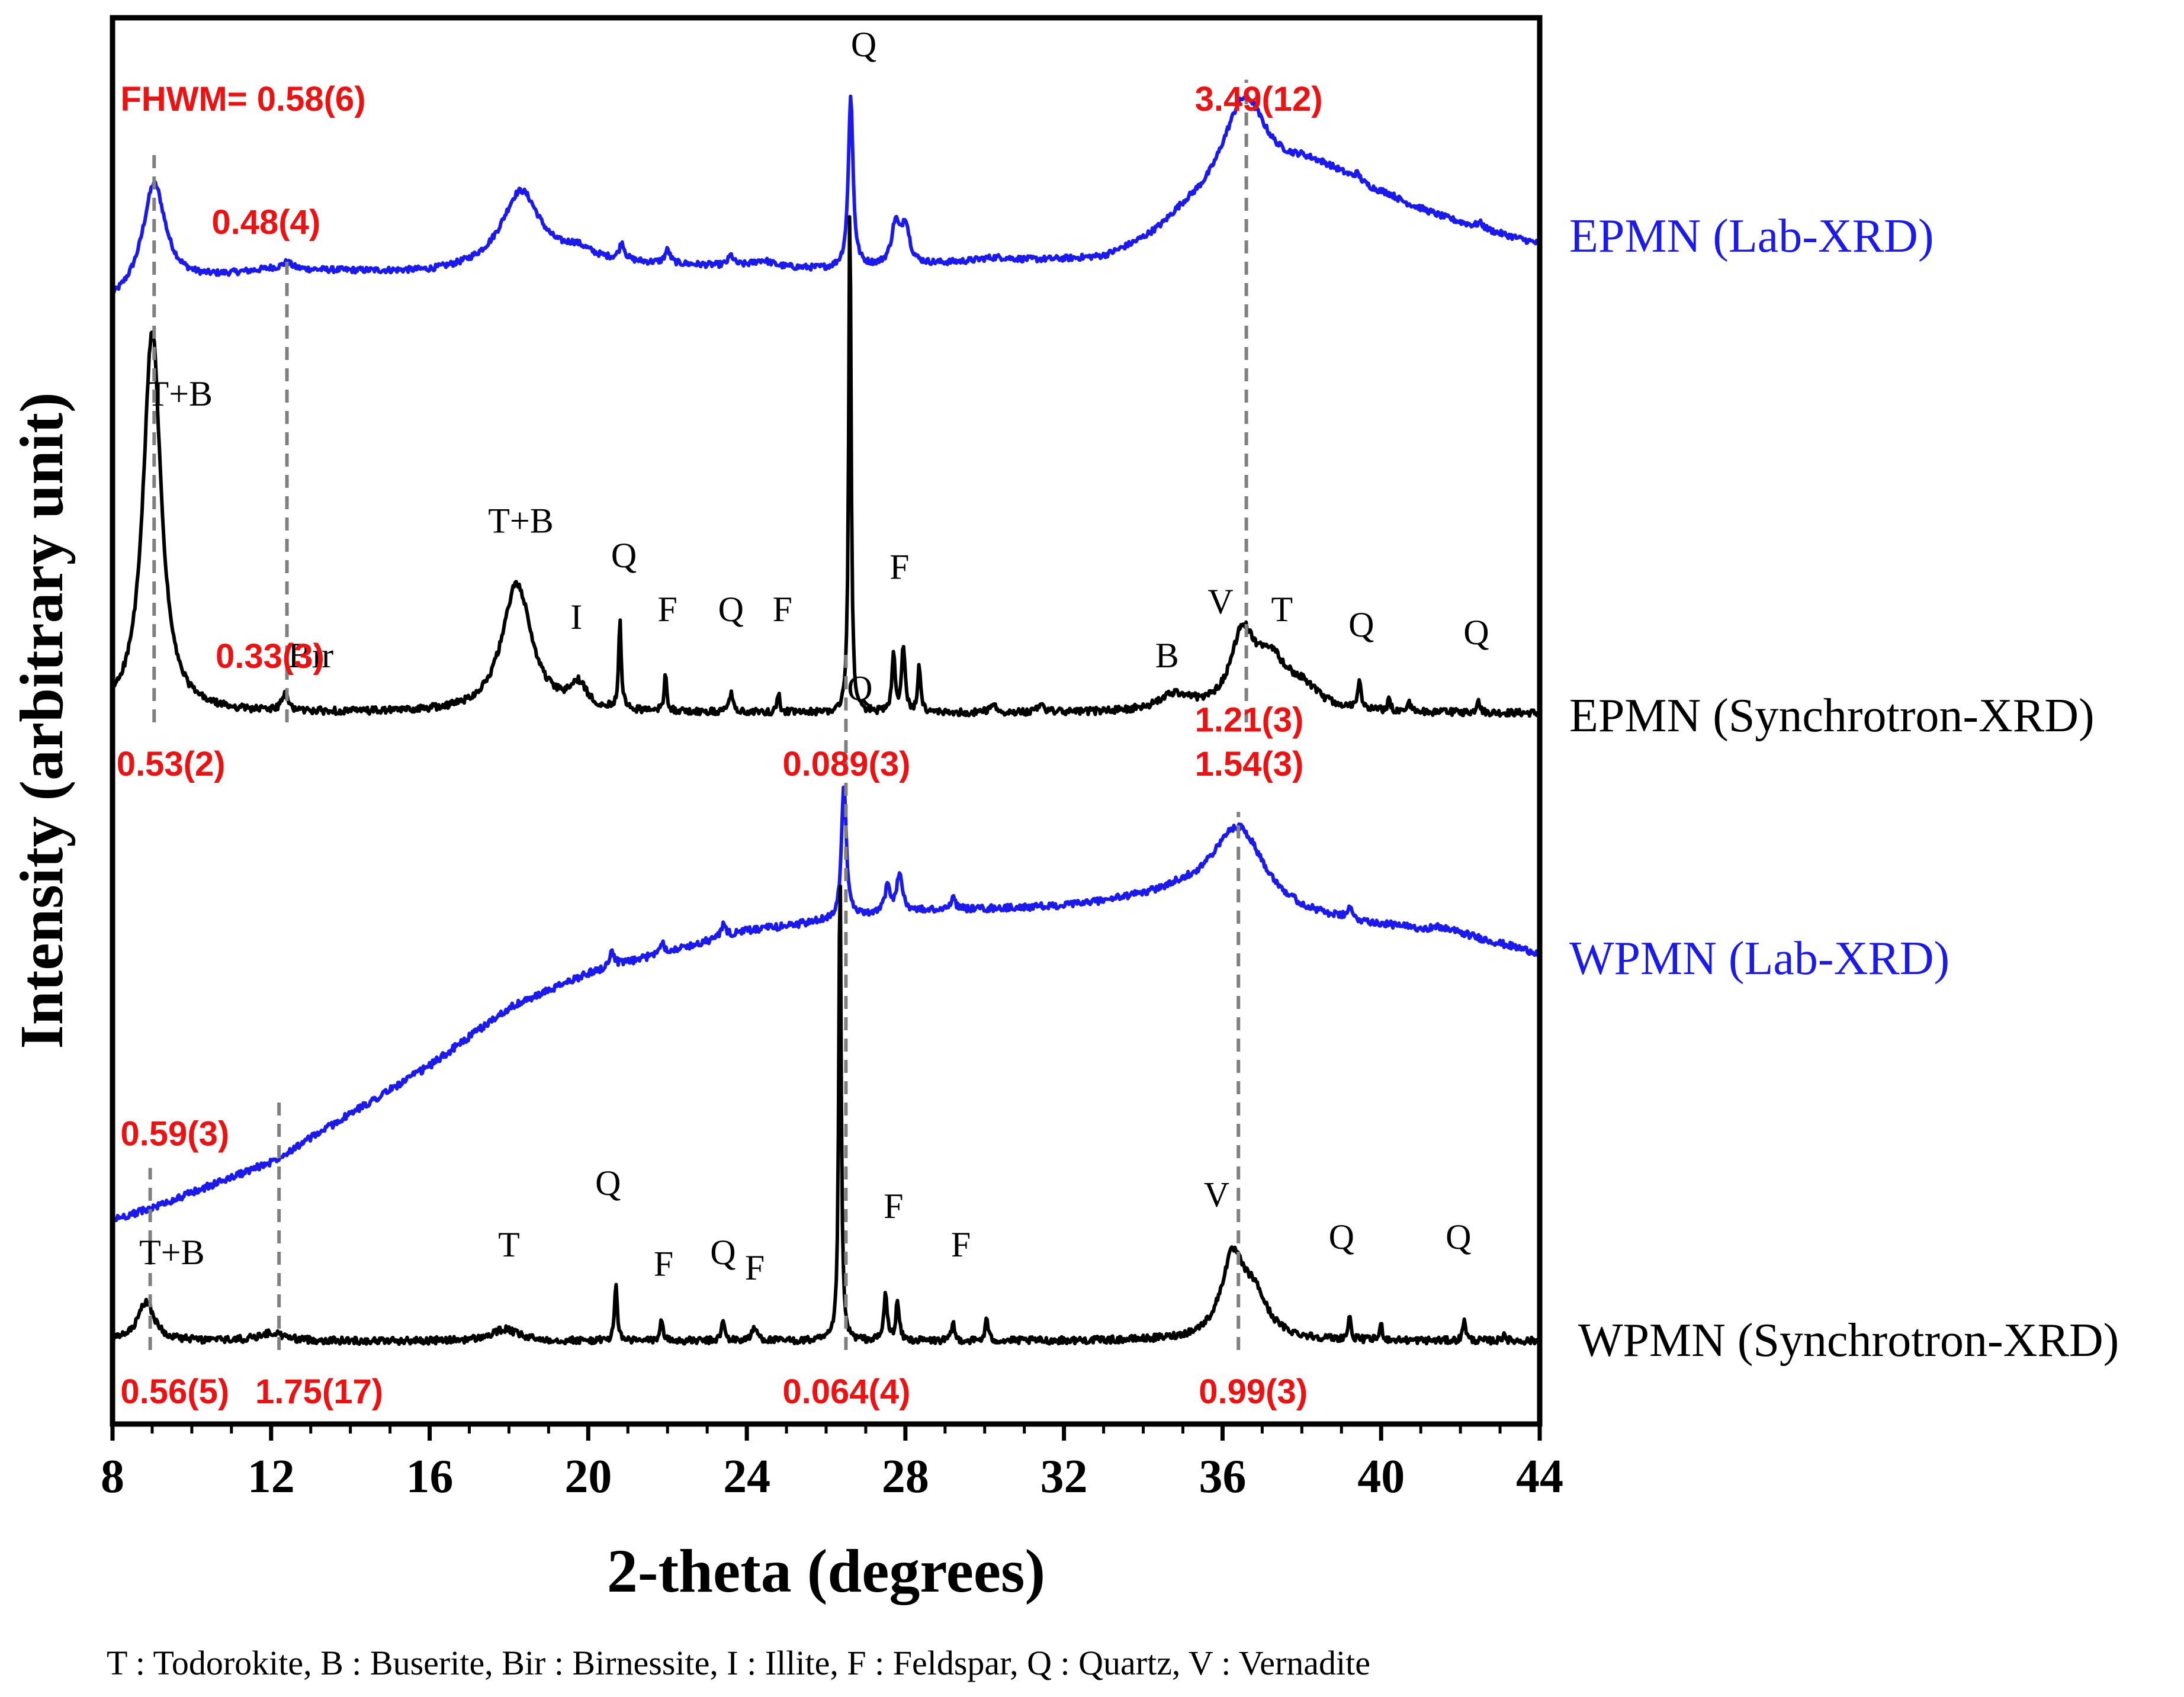 The height and width of the screenshot is (1697, 2184). I want to click on fwhm-value: 1.54(3), so click(1250, 764).